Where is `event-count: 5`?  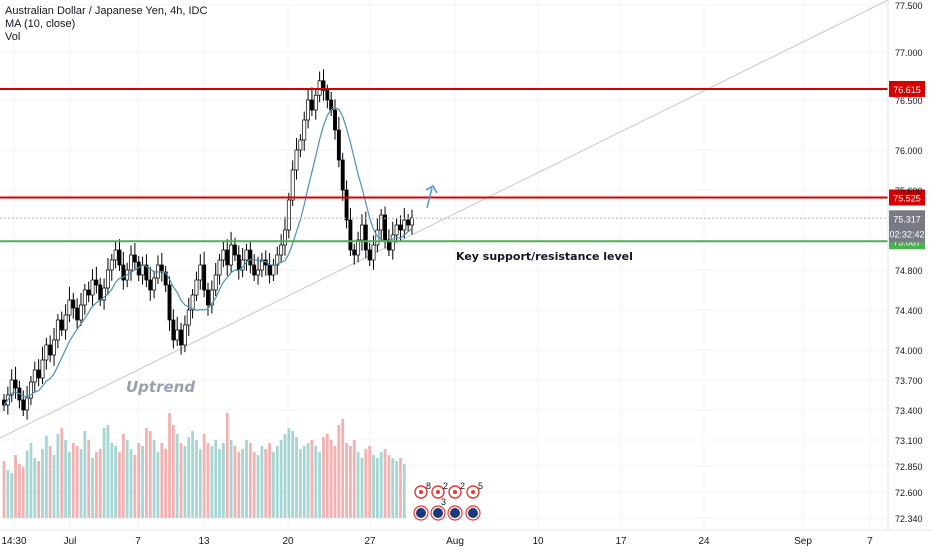
event-count: 5 is located at coordinates (480, 486).